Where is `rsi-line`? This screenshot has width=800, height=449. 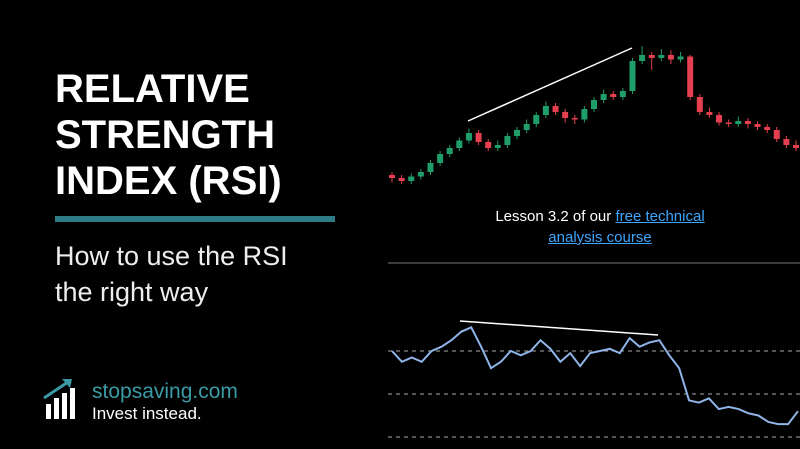
rsi-line is located at coordinates (595, 376).